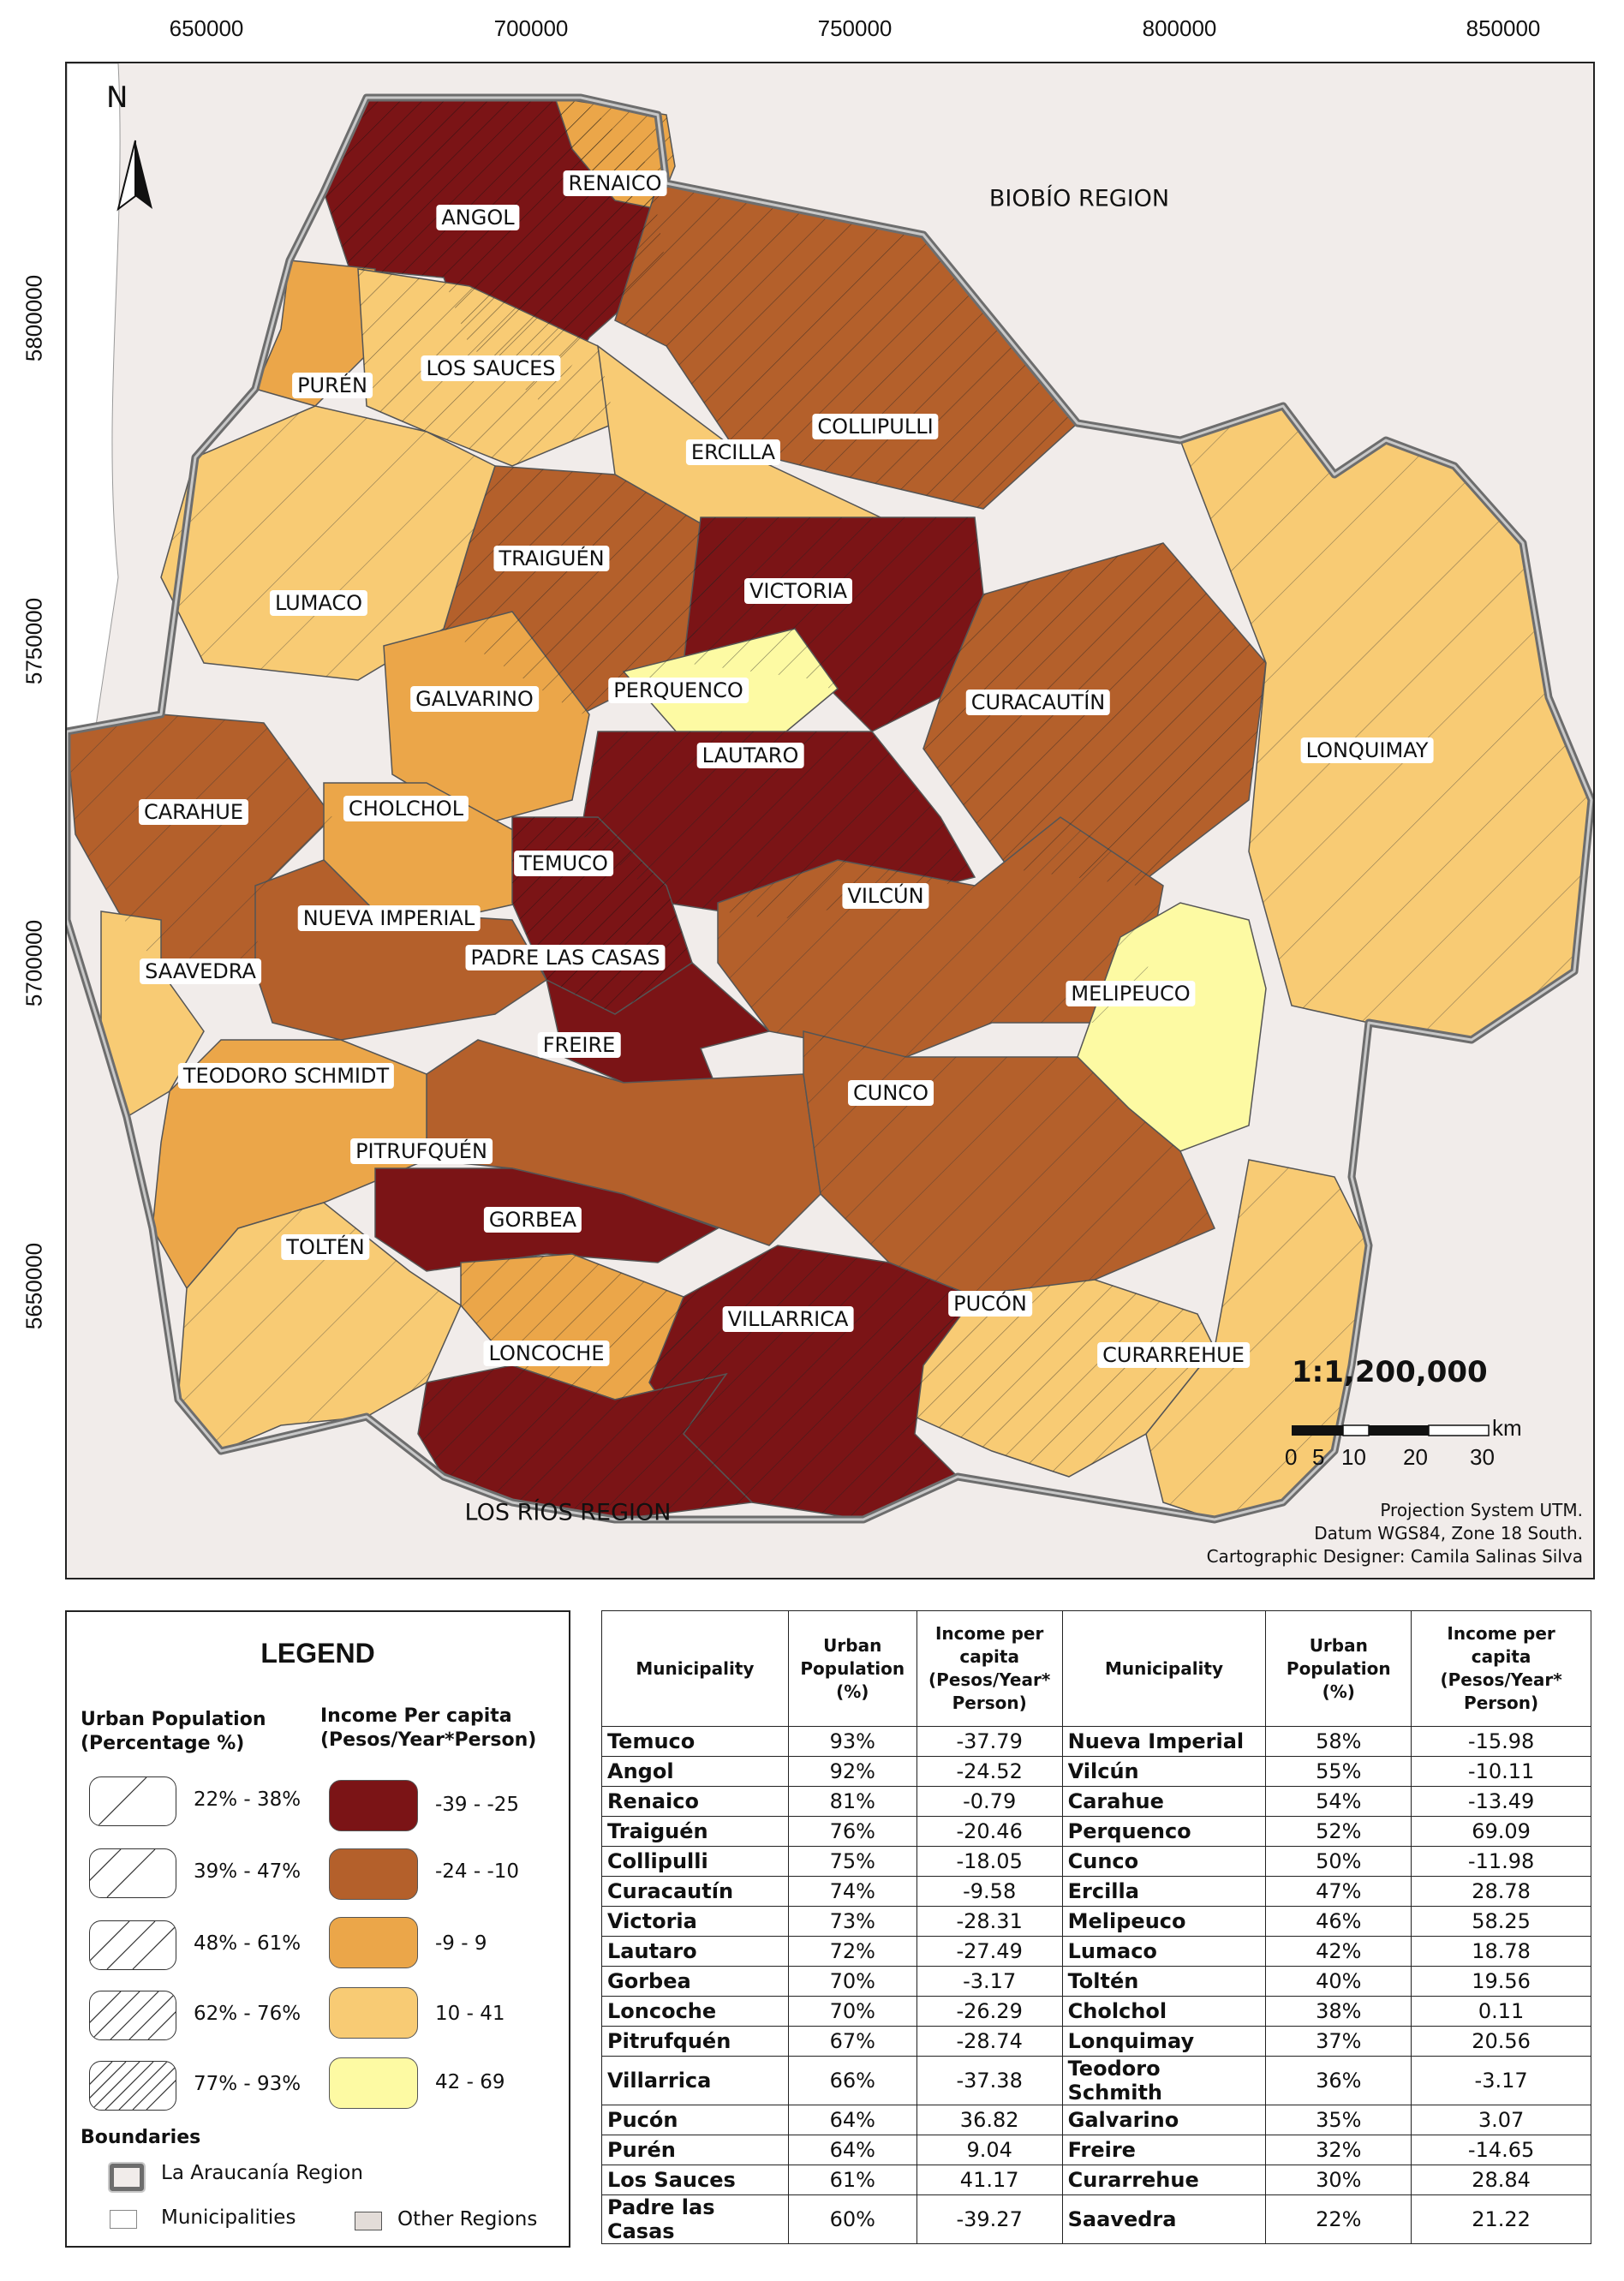 The image size is (1624, 2281). What do you see at coordinates (695, 2042) in the screenshot?
I see `cell-municipality-left: Pitrufquén` at bounding box center [695, 2042].